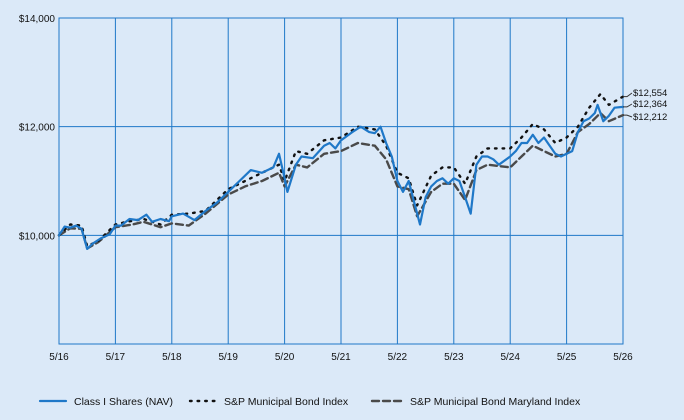 This screenshot has width=684, height=420. What do you see at coordinates (37, 236) in the screenshot?
I see `y-tick-label: $10,000` at bounding box center [37, 236].